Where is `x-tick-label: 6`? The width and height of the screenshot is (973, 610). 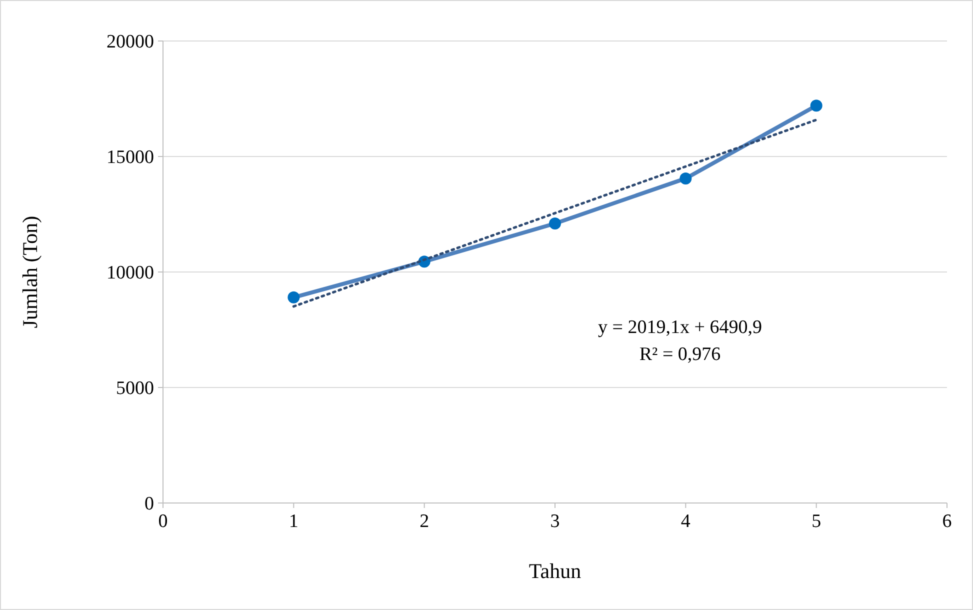 x-tick-label: 6 is located at coordinates (947, 521).